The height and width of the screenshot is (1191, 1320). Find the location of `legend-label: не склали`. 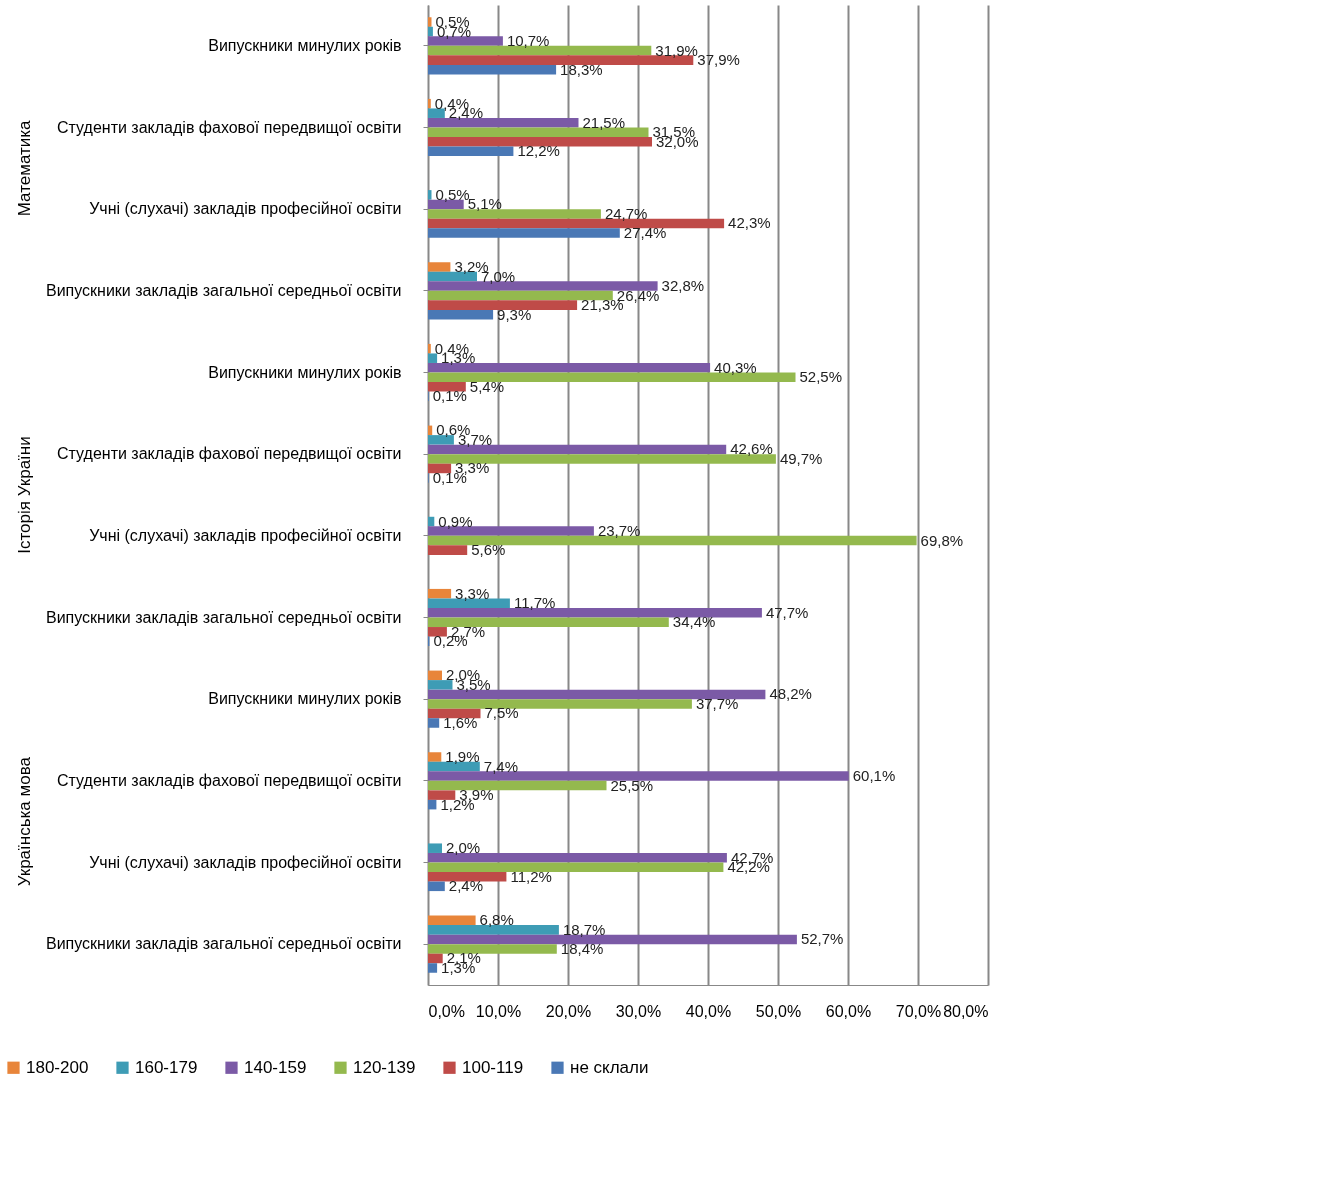

legend-label: не склали is located at coordinates (609, 1067).